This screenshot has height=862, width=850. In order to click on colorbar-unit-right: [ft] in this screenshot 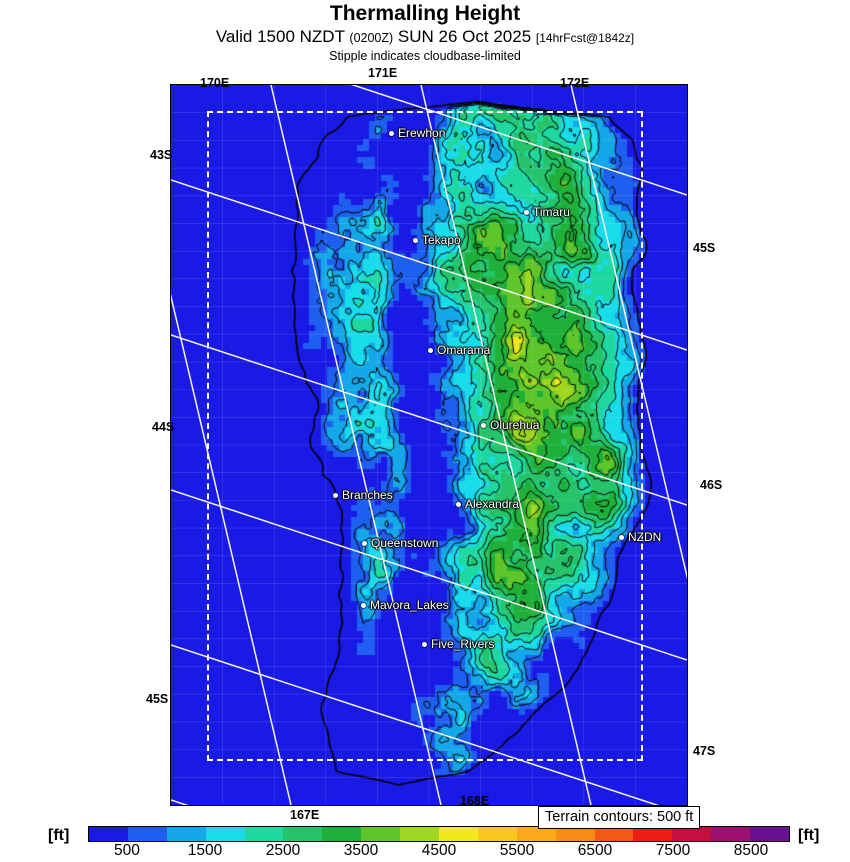, I will do `click(809, 835)`.